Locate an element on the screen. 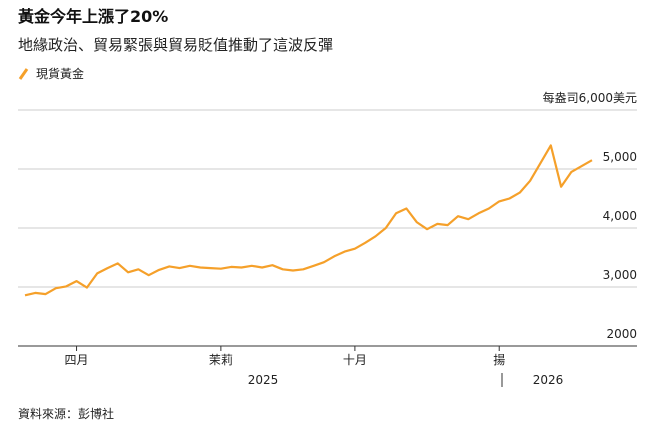 The width and height of the screenshot is (660, 442). y-tick-label: 3,000 is located at coordinates (620, 275).